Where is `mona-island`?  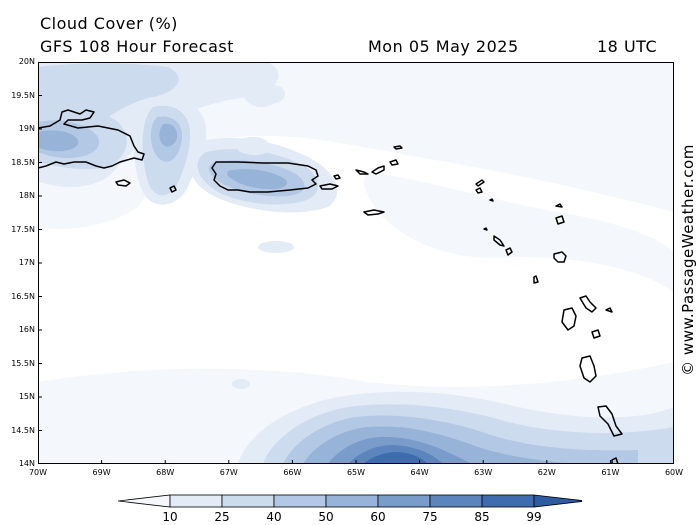 mona-island is located at coordinates (173, 189).